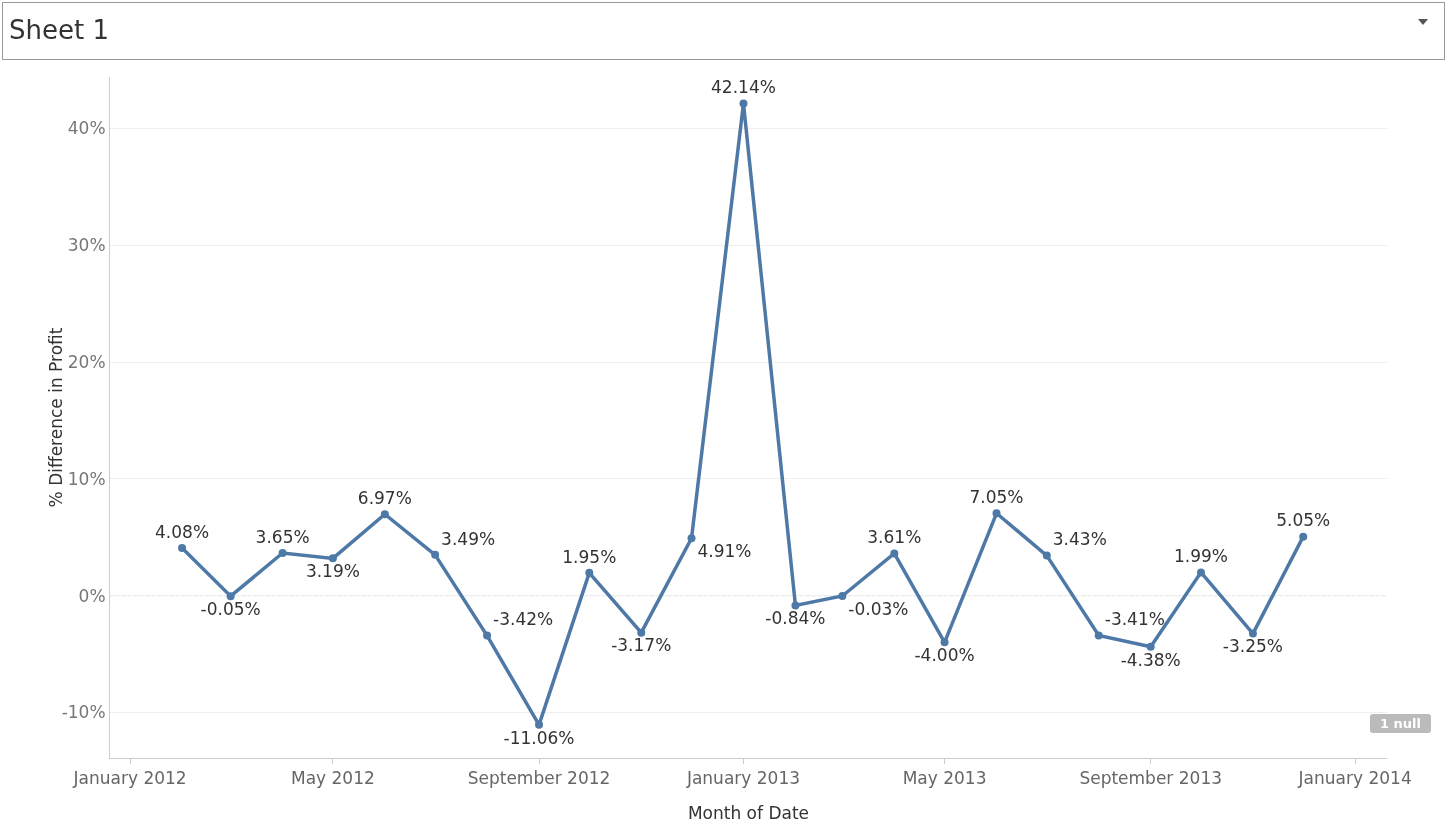 The width and height of the screenshot is (1447, 833). I want to click on x-tick-label: September 2012, so click(539, 778).